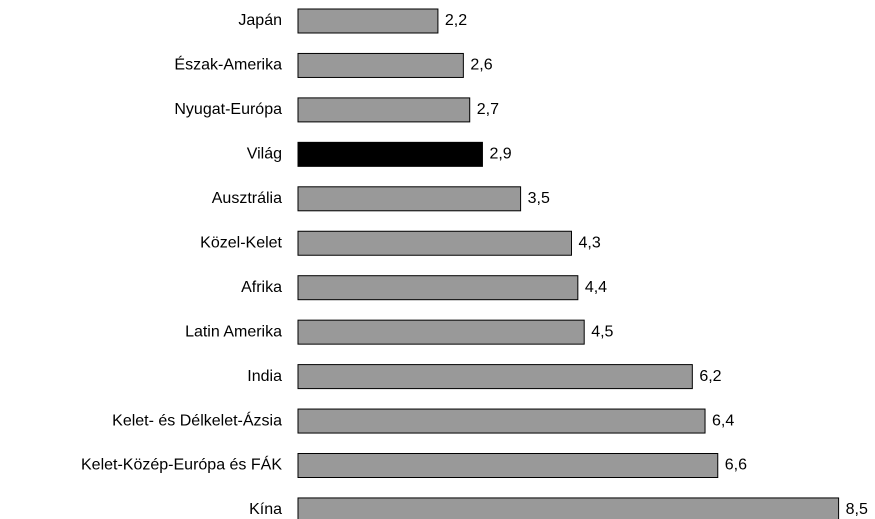 The width and height of the screenshot is (875, 519). What do you see at coordinates (710, 376) in the screenshot?
I see `value-label: 6,2` at bounding box center [710, 376].